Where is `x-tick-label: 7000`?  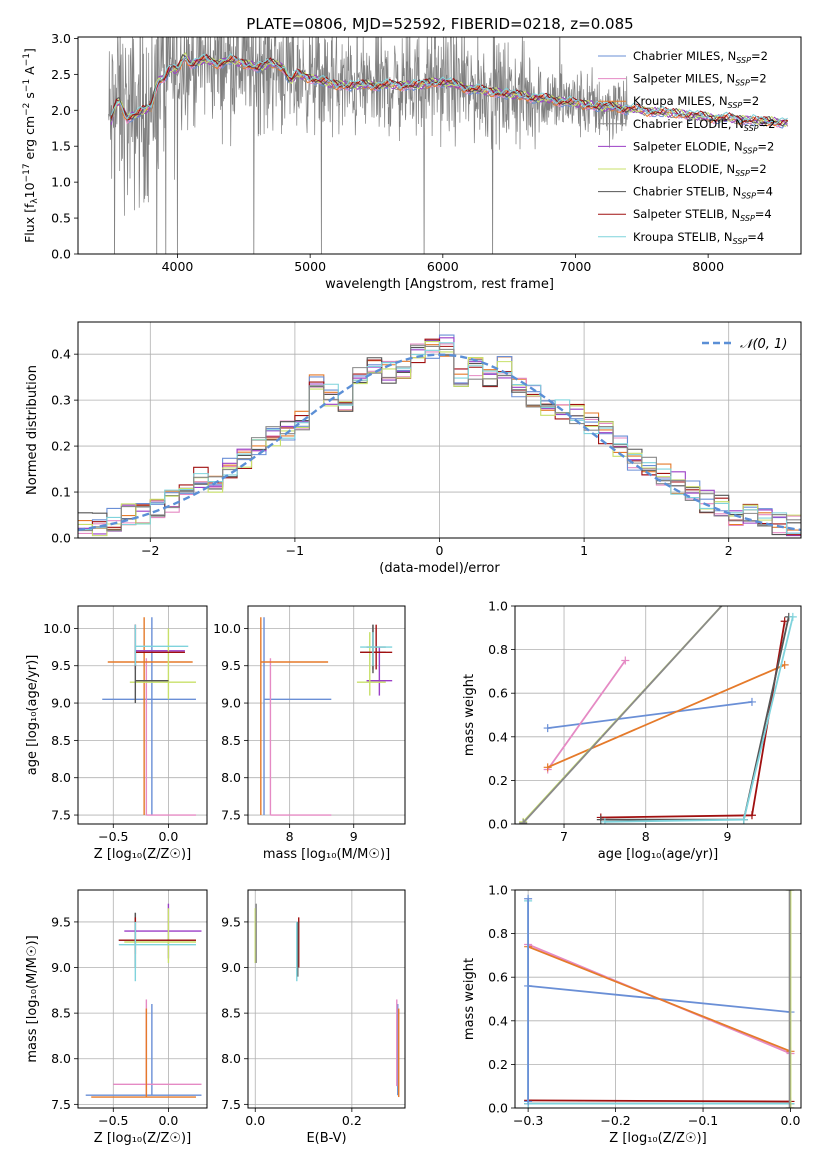 x-tick-label: 7000 is located at coordinates (576, 266).